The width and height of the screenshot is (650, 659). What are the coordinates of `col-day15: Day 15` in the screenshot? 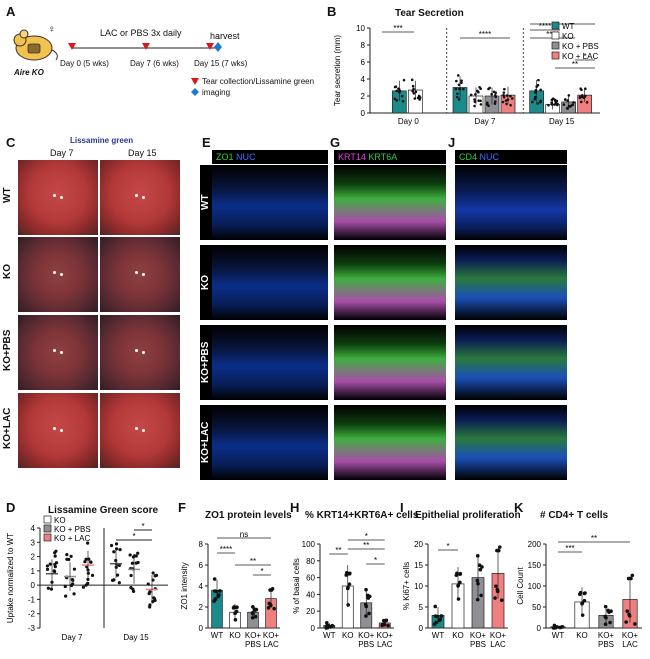 It's located at (142, 153).